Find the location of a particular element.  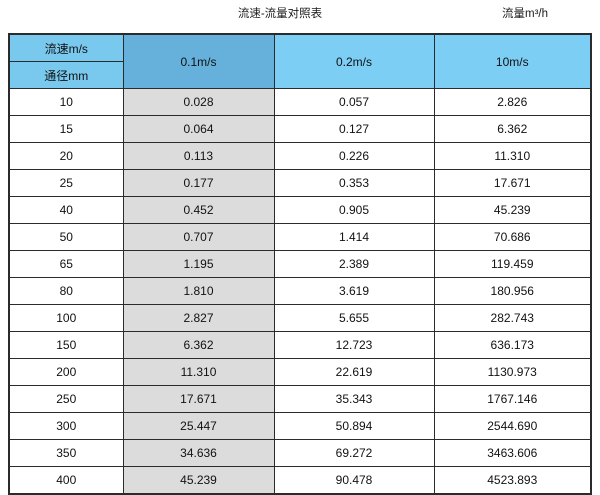

table-row: 400 45.239 90.478 4523.893 is located at coordinates (300, 480).